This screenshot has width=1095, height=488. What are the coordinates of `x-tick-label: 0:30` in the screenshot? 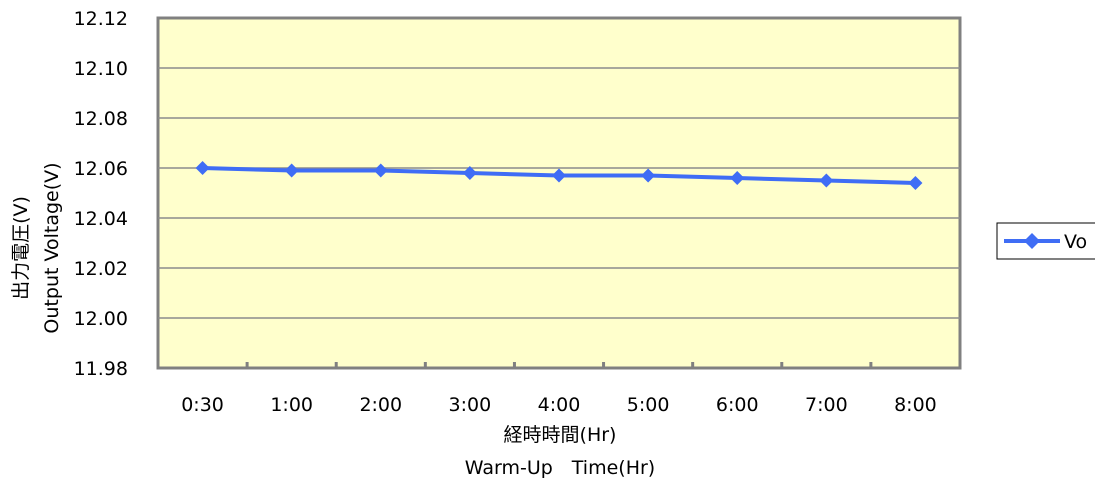 It's located at (202, 405).